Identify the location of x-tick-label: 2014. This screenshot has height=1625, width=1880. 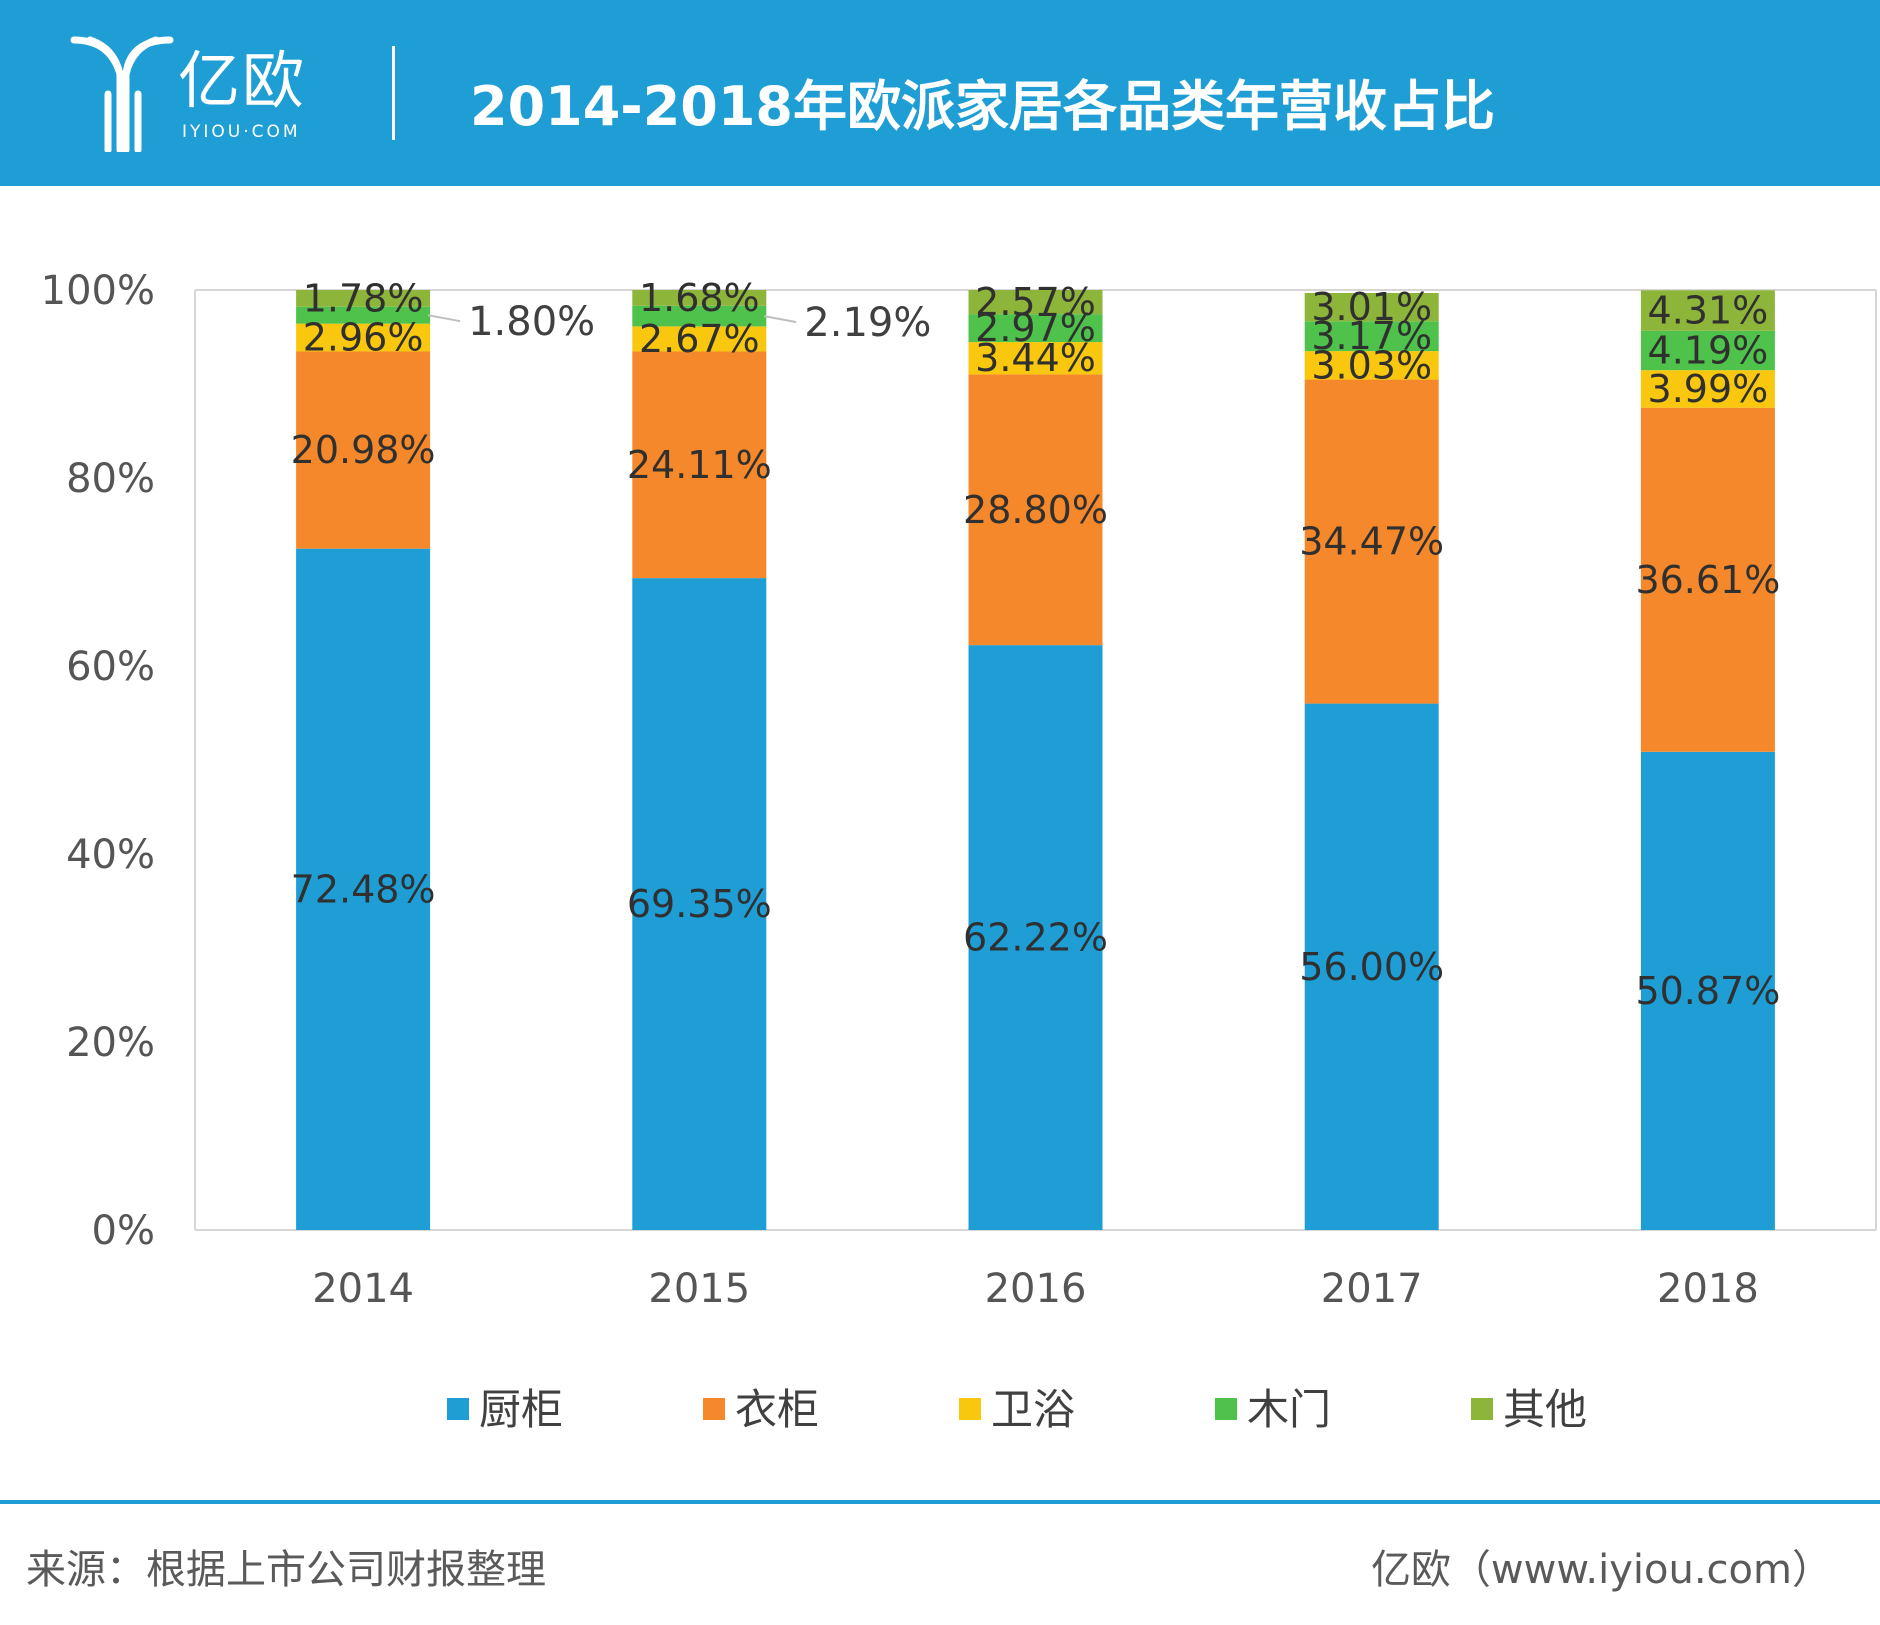
(363, 1289).